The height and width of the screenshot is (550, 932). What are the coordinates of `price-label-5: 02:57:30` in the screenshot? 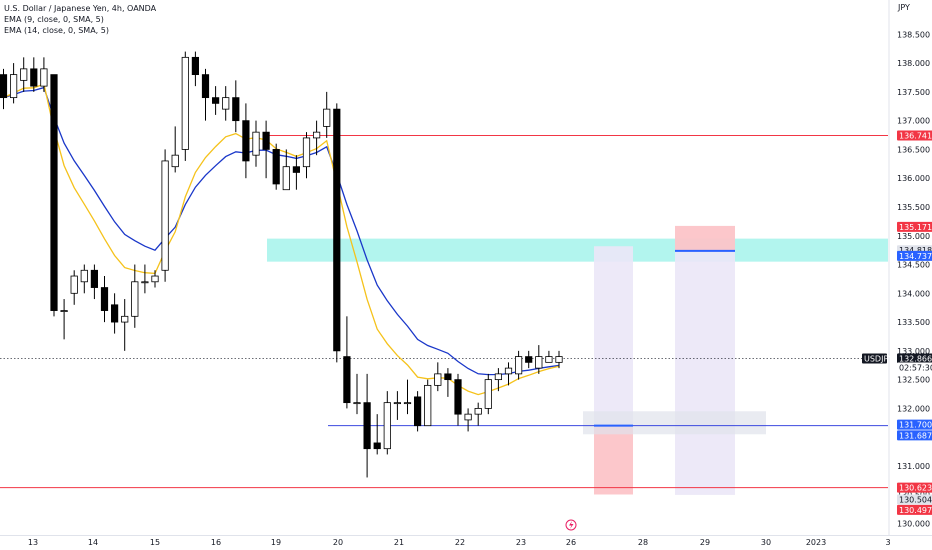 It's located at (915, 368).